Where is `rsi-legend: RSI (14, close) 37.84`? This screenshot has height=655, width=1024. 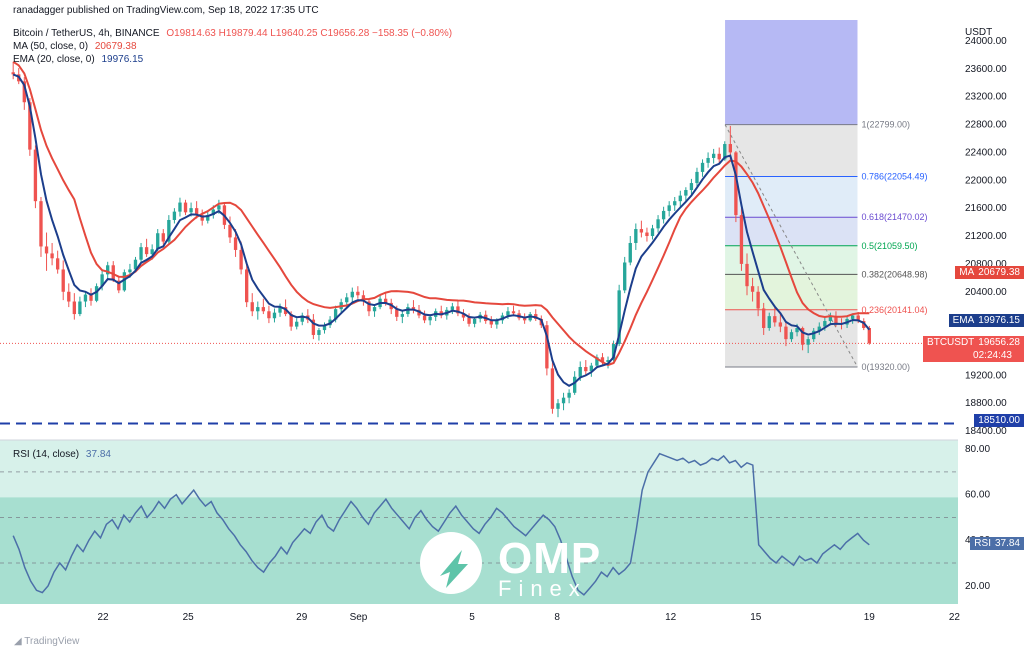 rsi-legend: RSI (14, close) 37.84 is located at coordinates (62, 454).